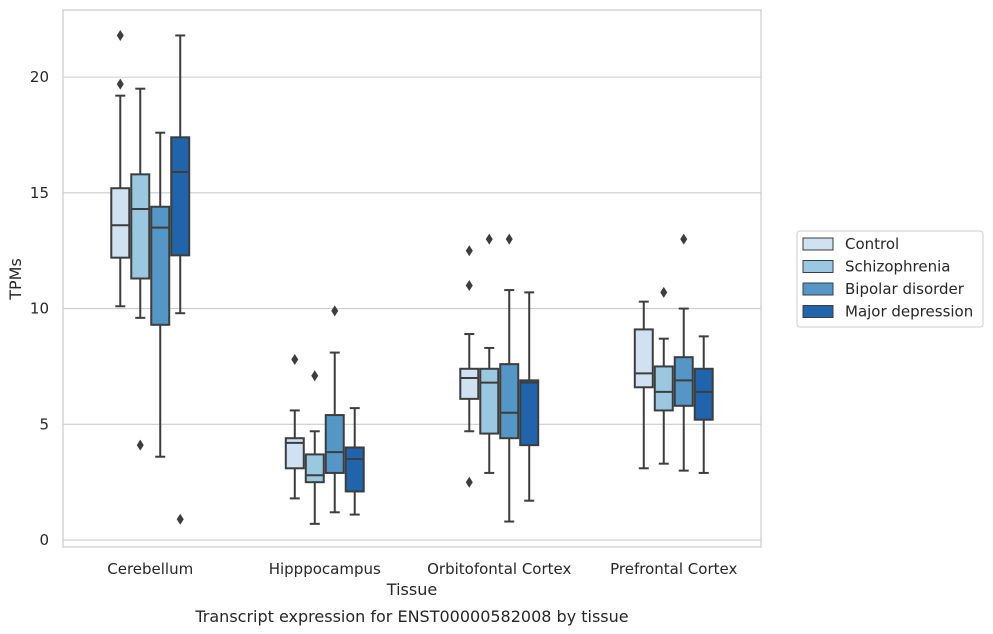 The image size is (993, 634). What do you see at coordinates (673, 569) in the screenshot?
I see `x-tick-label: Prefrontal Cortex` at bounding box center [673, 569].